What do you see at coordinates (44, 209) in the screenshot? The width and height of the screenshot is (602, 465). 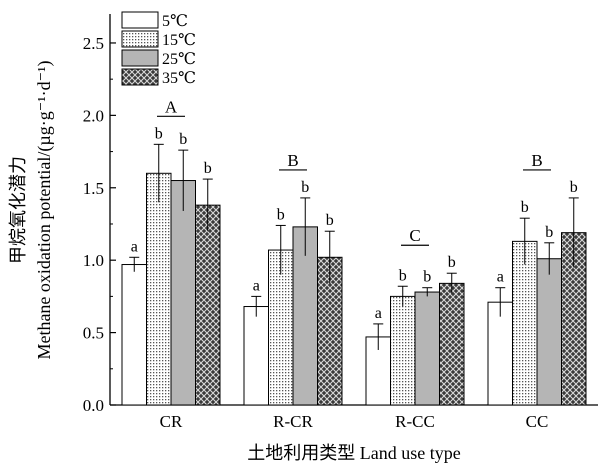 I see `y-axis-title-en: Methane oxidation potential/(µg·g⁻¹·d⁻¹)` at bounding box center [44, 209].